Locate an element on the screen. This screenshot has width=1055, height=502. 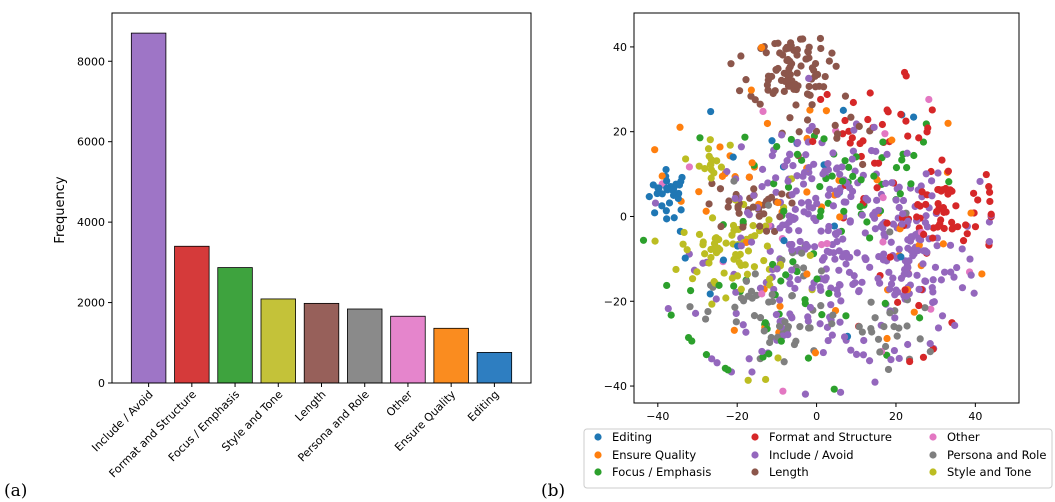
legend-item-persona-and-role: Persona and Role is located at coordinates (987, 455).